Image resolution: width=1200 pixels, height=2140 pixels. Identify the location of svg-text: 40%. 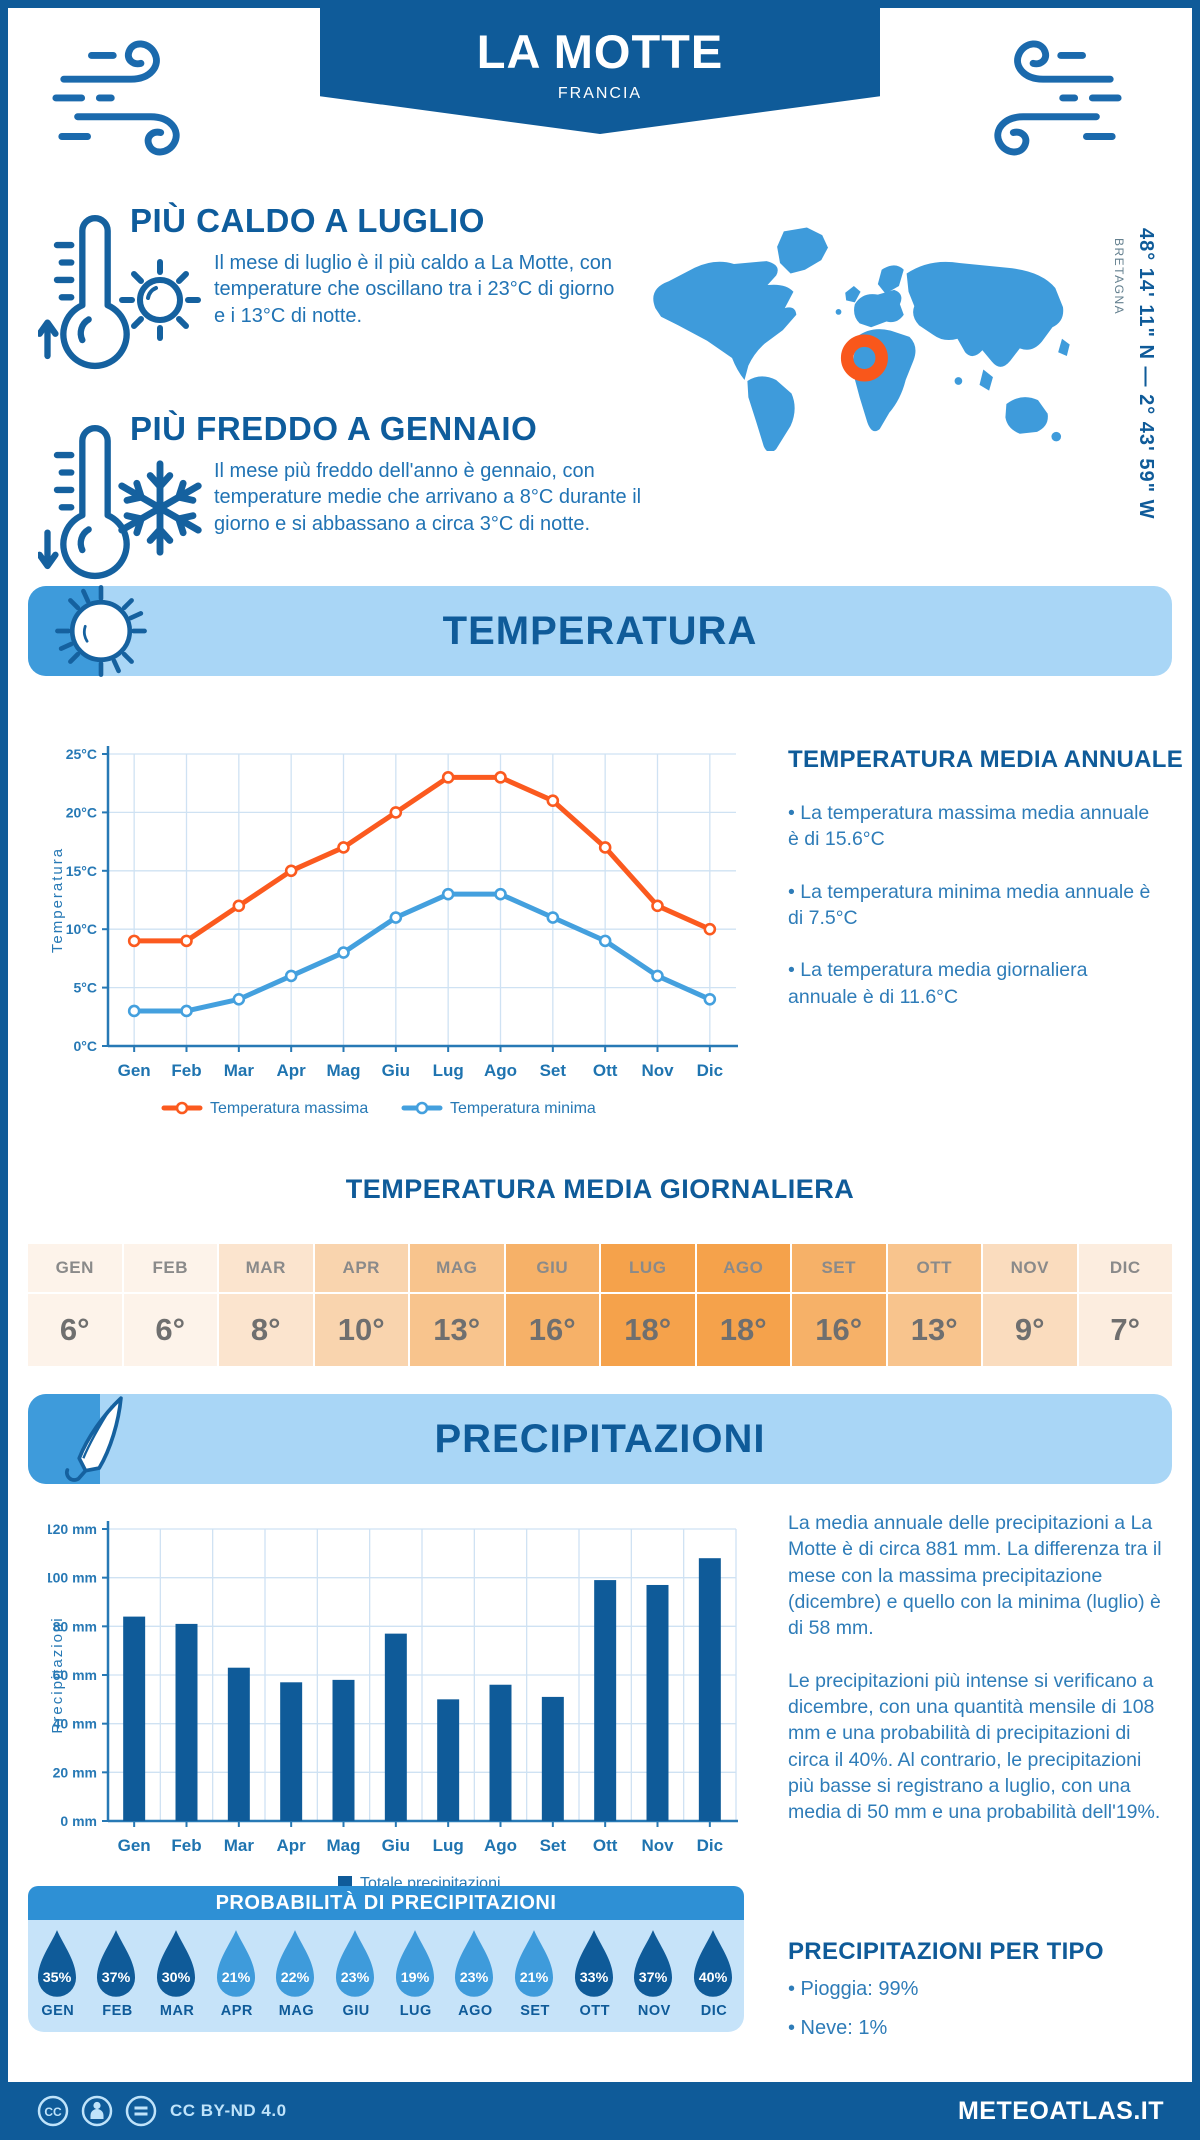
(713, 1978).